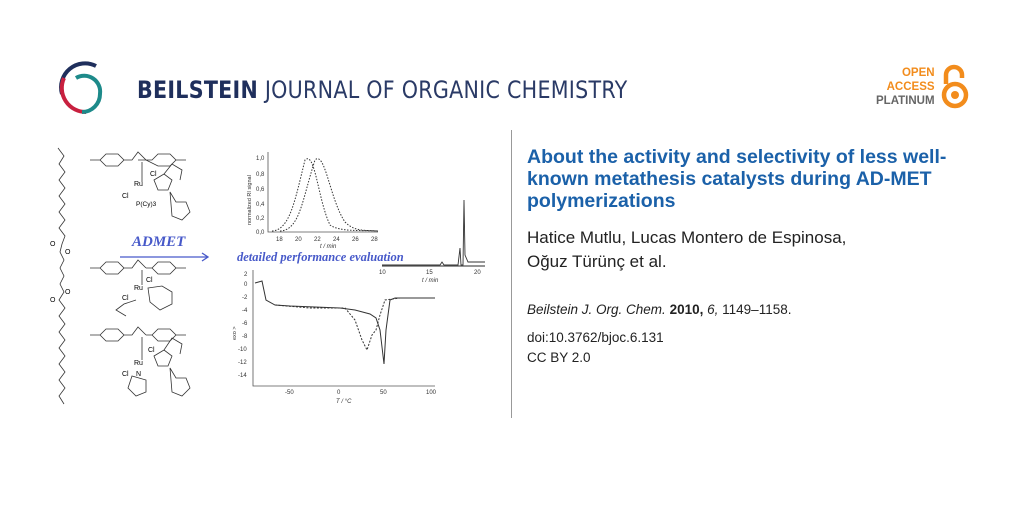  Describe the element at coordinates (242, 376) in the screenshot. I see `dsc-ytick: -14` at that location.